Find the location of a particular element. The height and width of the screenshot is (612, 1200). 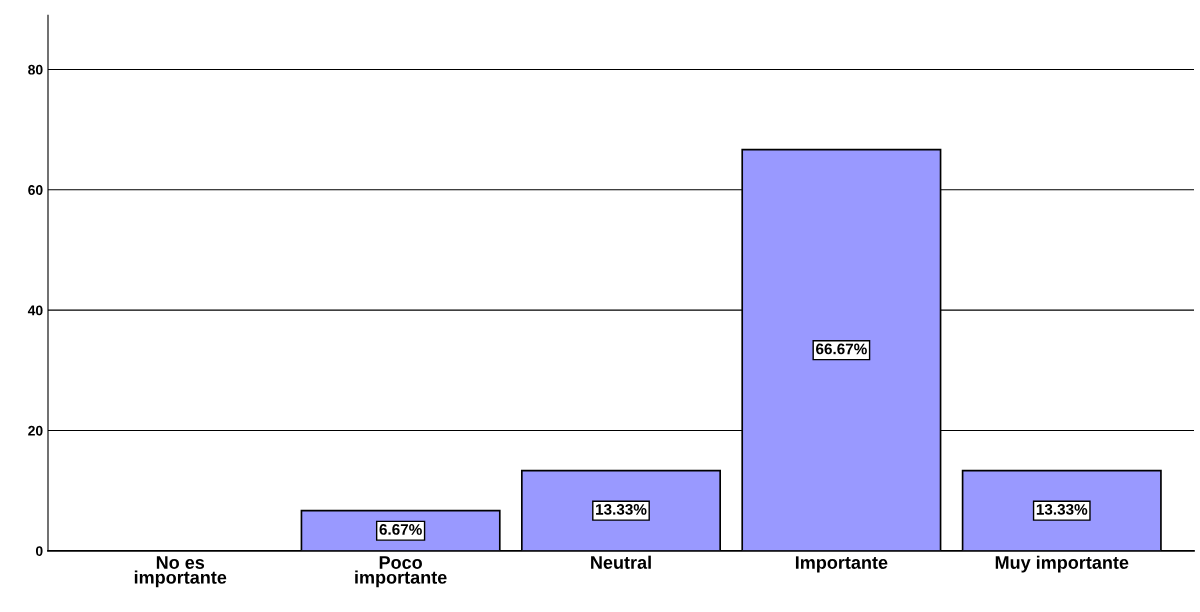

y-tick-label: 20 is located at coordinates (35, 430).